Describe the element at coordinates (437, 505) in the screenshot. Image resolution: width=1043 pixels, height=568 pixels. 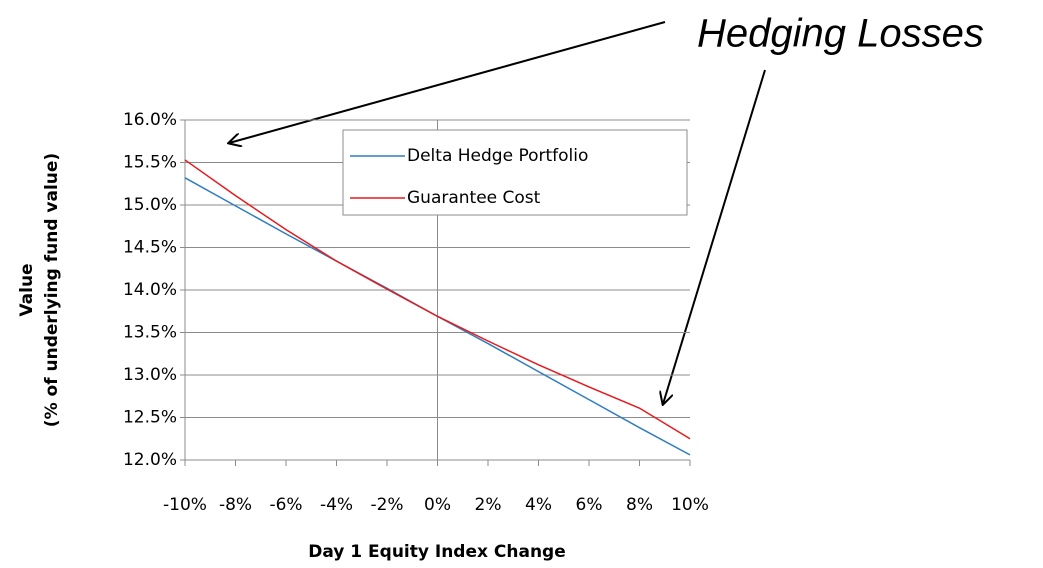
I see `x-tick-label: 0%` at that location.